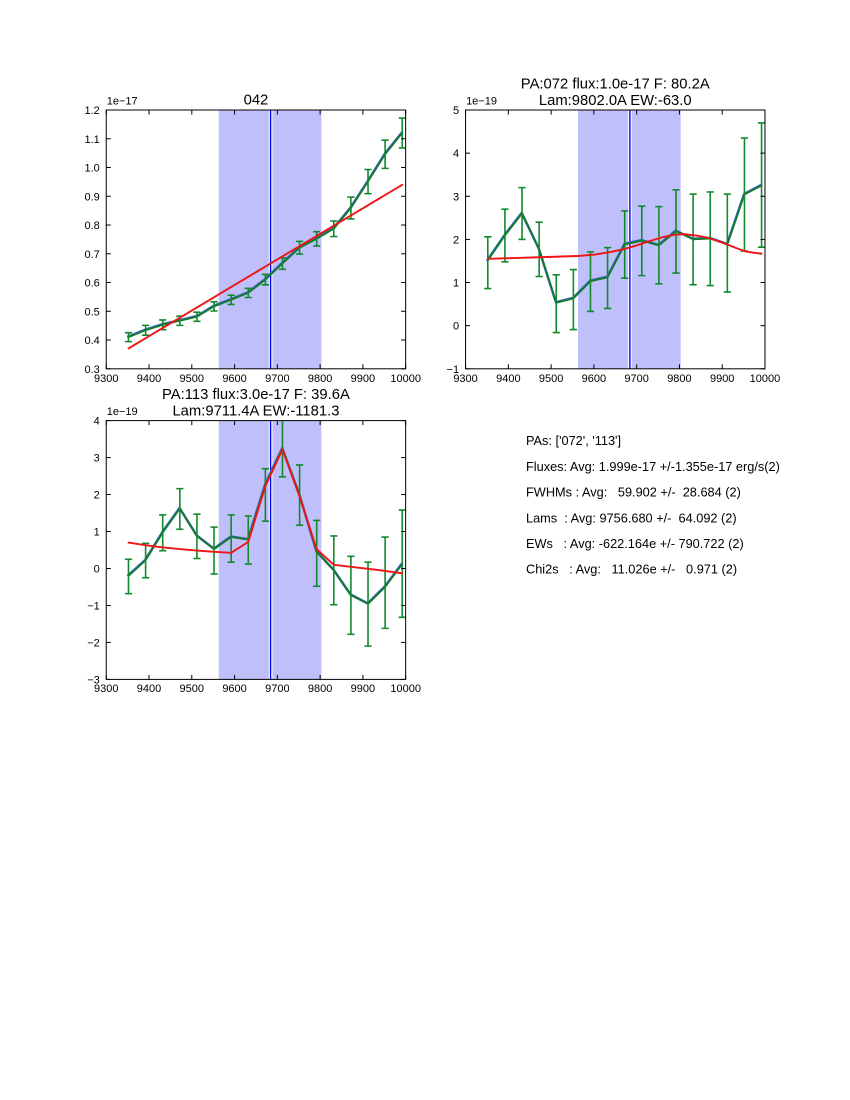  I want to click on svg-text:Chi2s : Avg: 11.026e +/-: Chi2s : Avg: 11.026e +/- 0.971 (2), so click(631, 569).